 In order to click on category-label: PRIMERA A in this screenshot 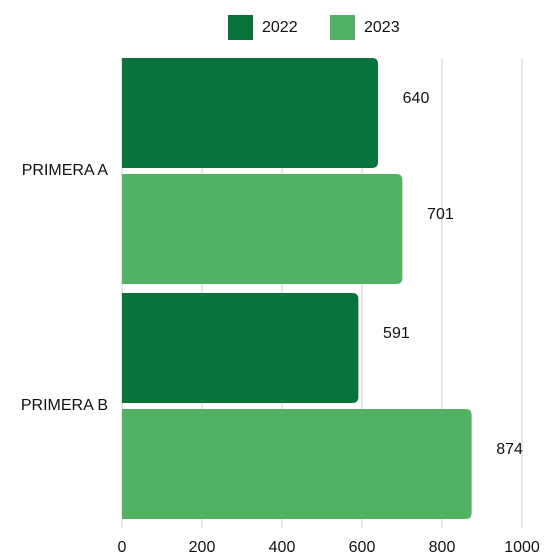, I will do `click(65, 170)`.